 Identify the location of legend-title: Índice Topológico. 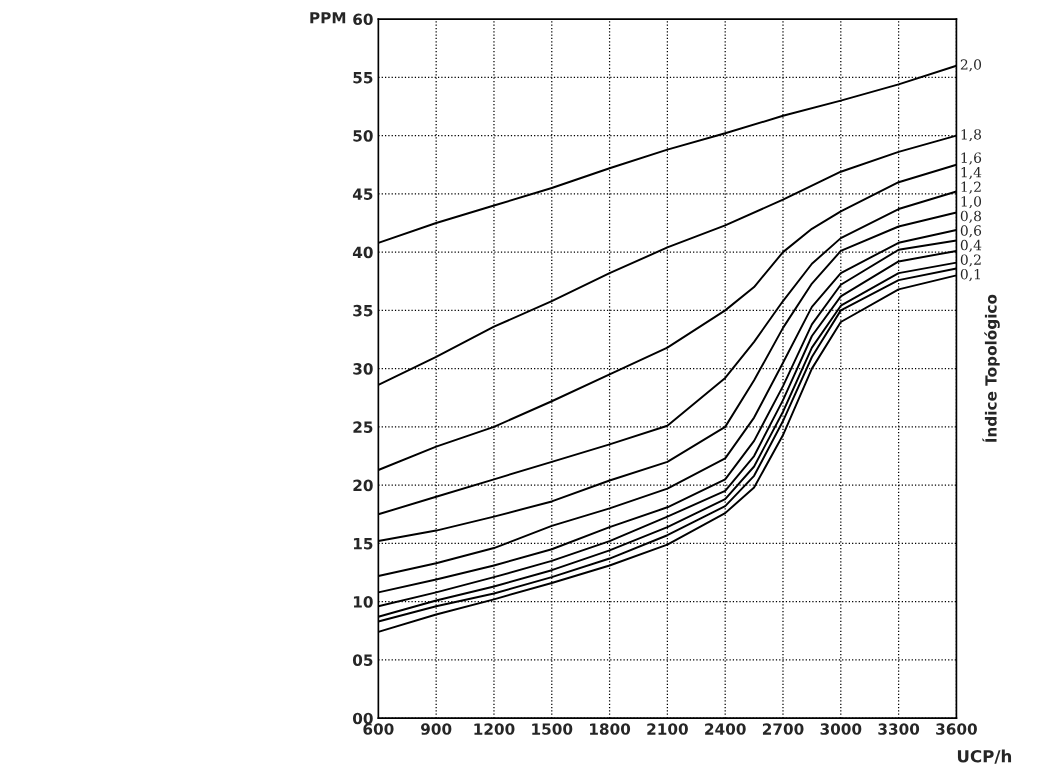
(991, 368).